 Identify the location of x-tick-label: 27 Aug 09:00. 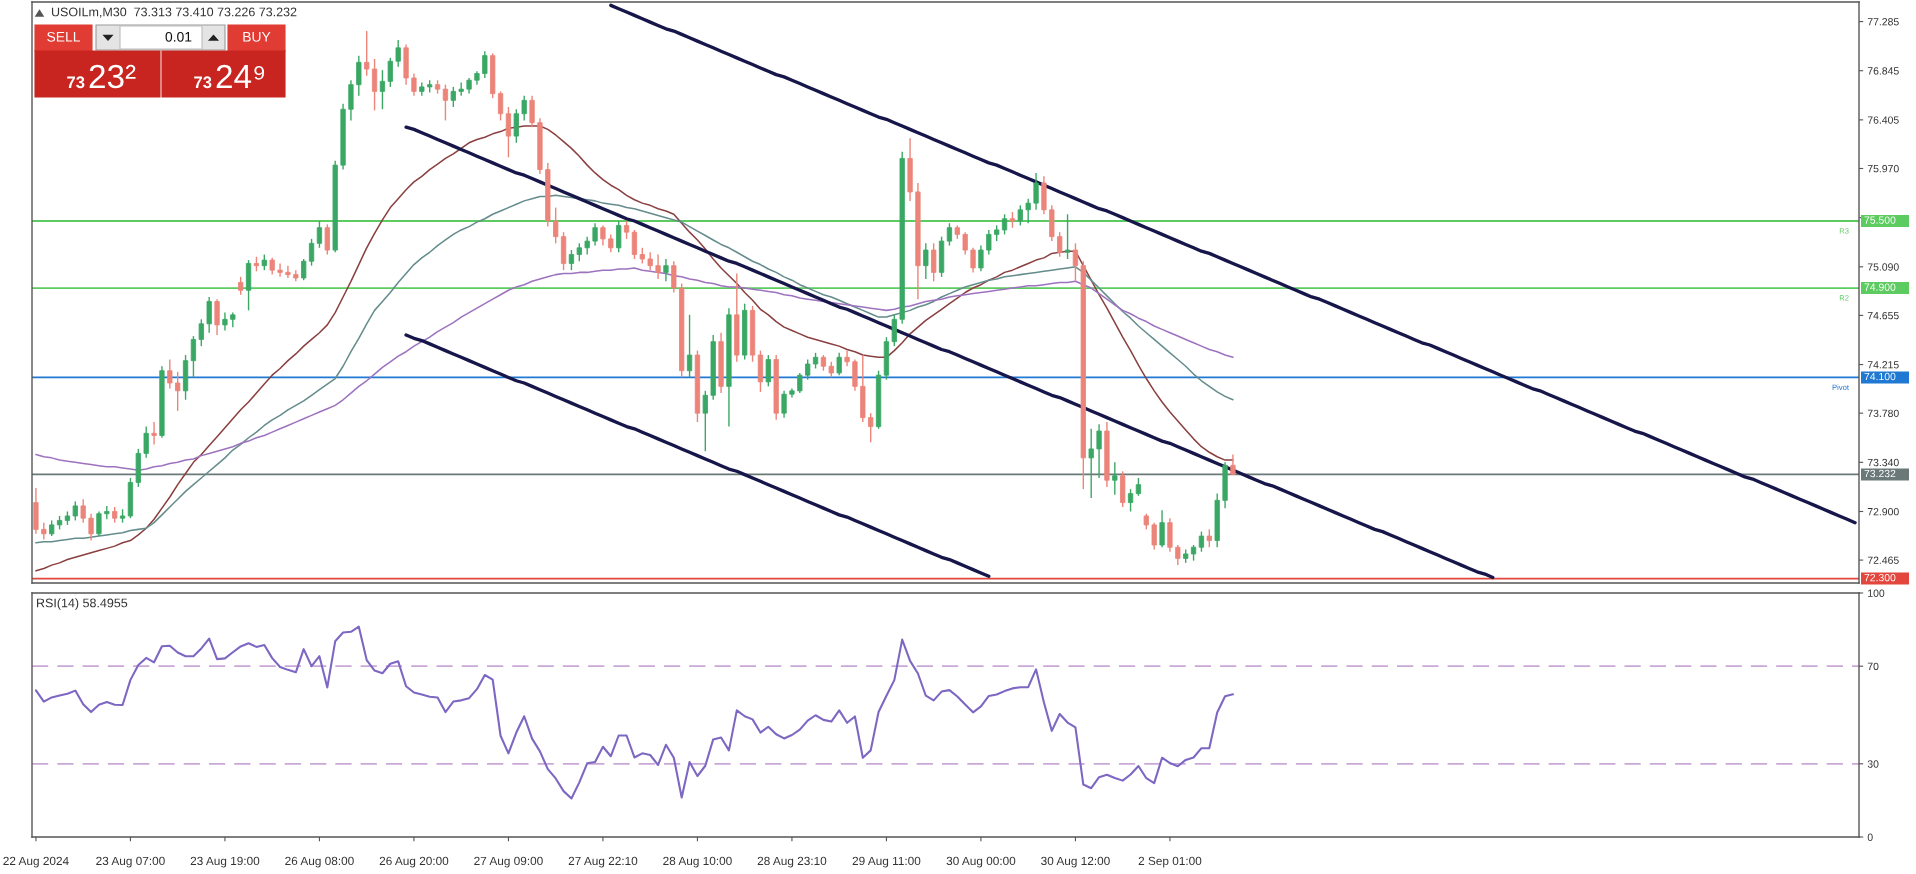
(508, 862).